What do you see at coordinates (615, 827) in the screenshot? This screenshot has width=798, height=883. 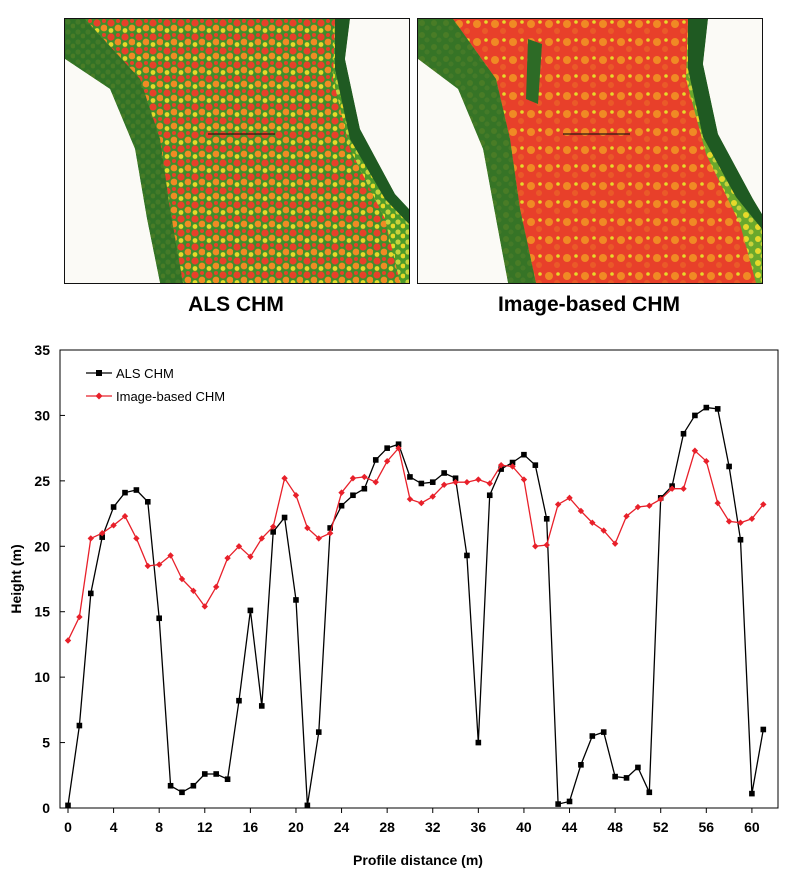 I see `x-tick-label: 48` at bounding box center [615, 827].